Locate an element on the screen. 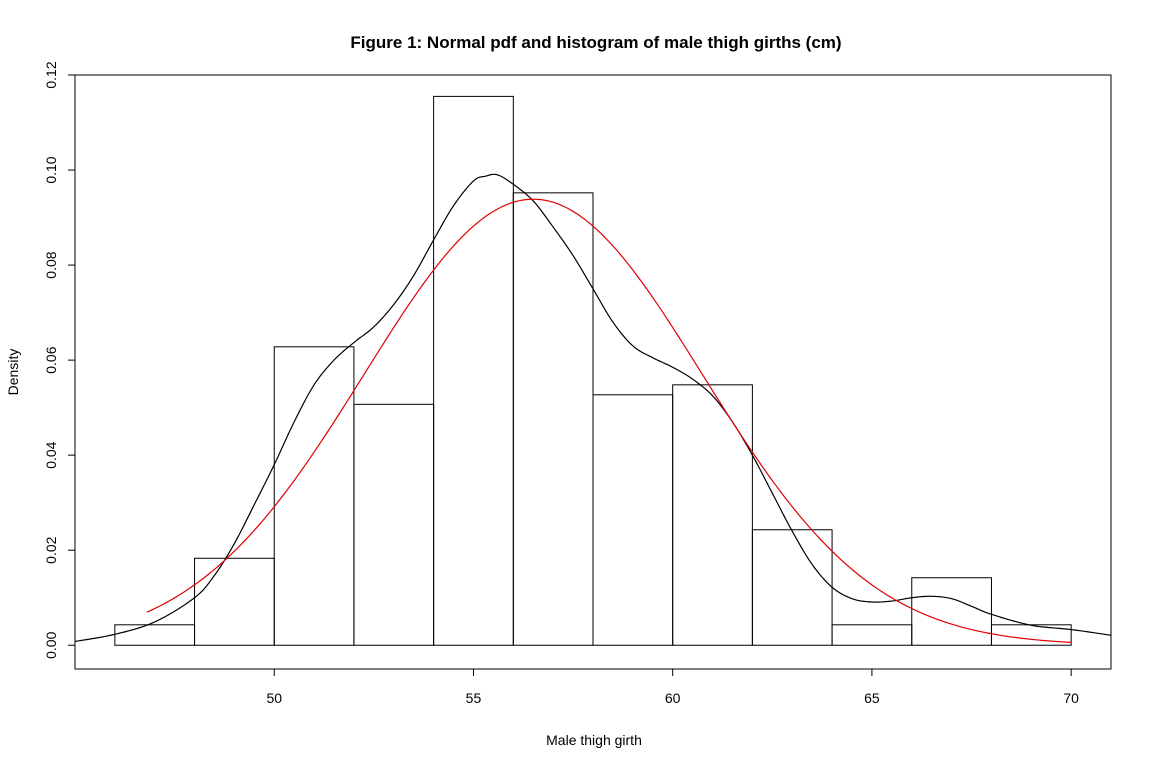 Image resolution: width=1152 pixels, height=768 pixels. y-tick-label: 0.08 is located at coordinates (51, 264).